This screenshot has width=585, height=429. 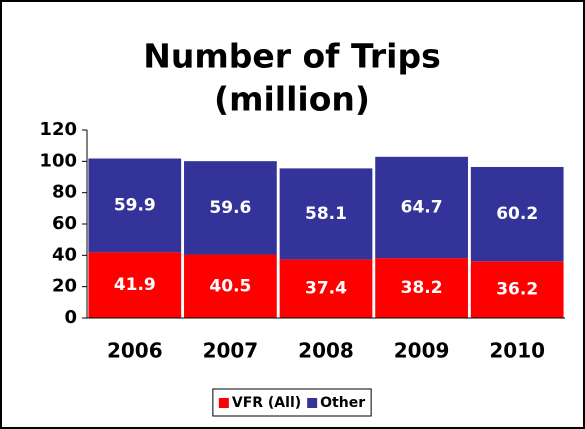 What do you see at coordinates (70, 317) in the screenshot?
I see `y-tick-label: 0` at bounding box center [70, 317].